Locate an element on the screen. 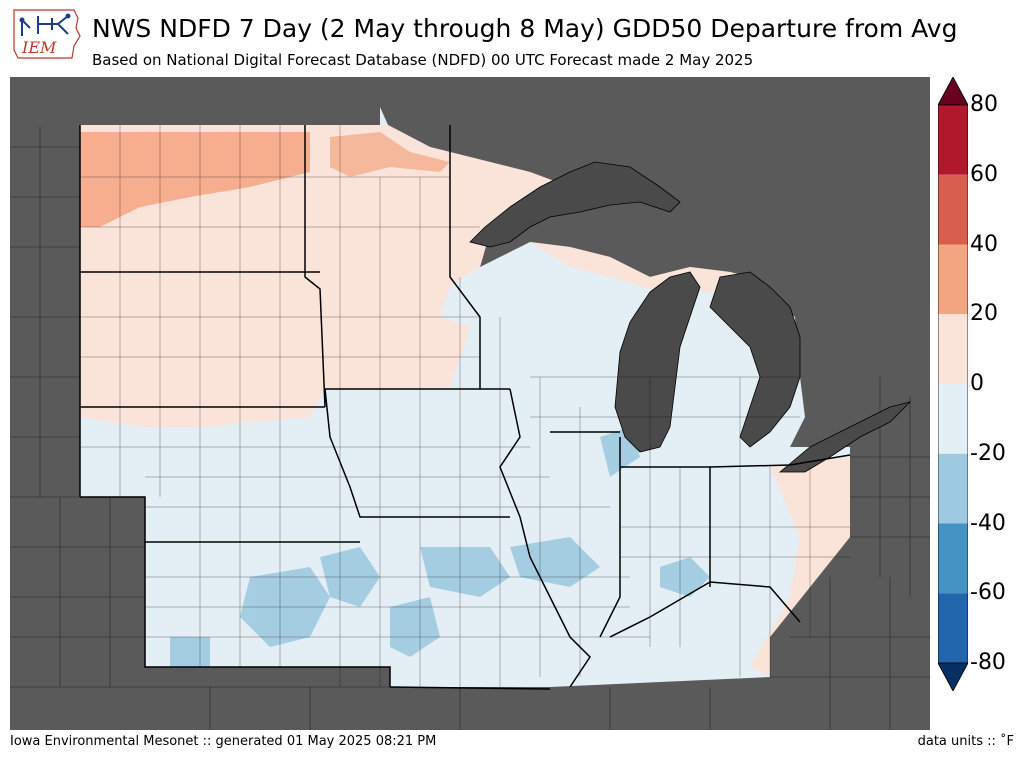 This screenshot has width=1024, height=768. colorbar-neg60-neg40 is located at coordinates (953, 558).